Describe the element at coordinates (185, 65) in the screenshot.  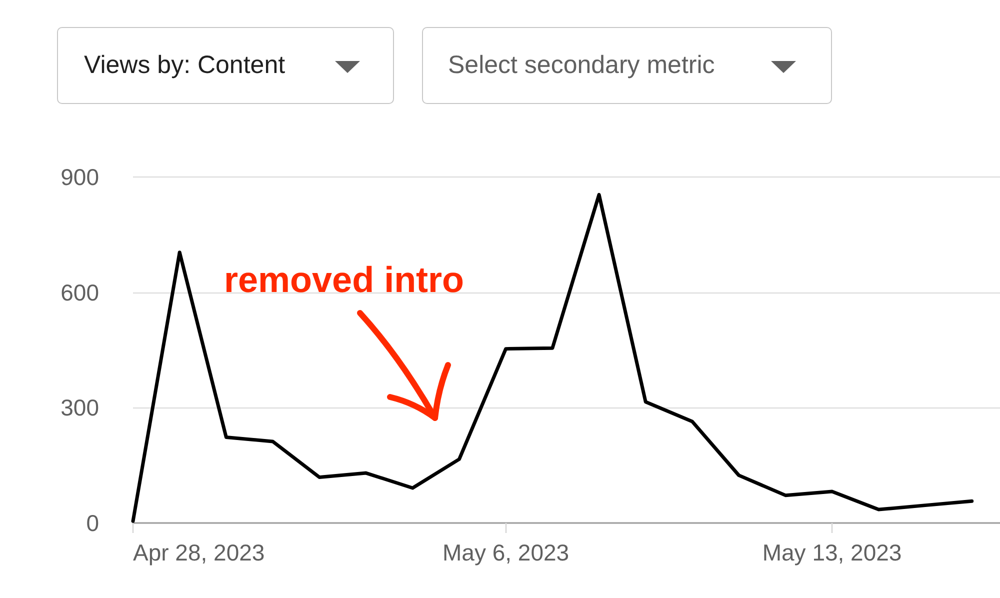
I see `chart-title: Views by: Content` at that location.